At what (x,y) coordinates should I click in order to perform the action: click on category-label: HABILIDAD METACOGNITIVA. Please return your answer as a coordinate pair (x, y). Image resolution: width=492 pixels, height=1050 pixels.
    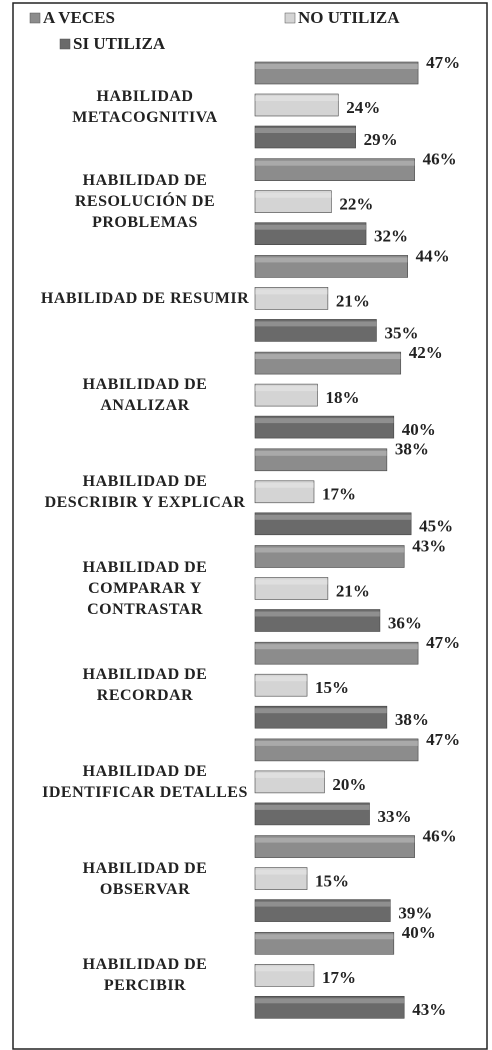
    Looking at the image, I should click on (145, 107).